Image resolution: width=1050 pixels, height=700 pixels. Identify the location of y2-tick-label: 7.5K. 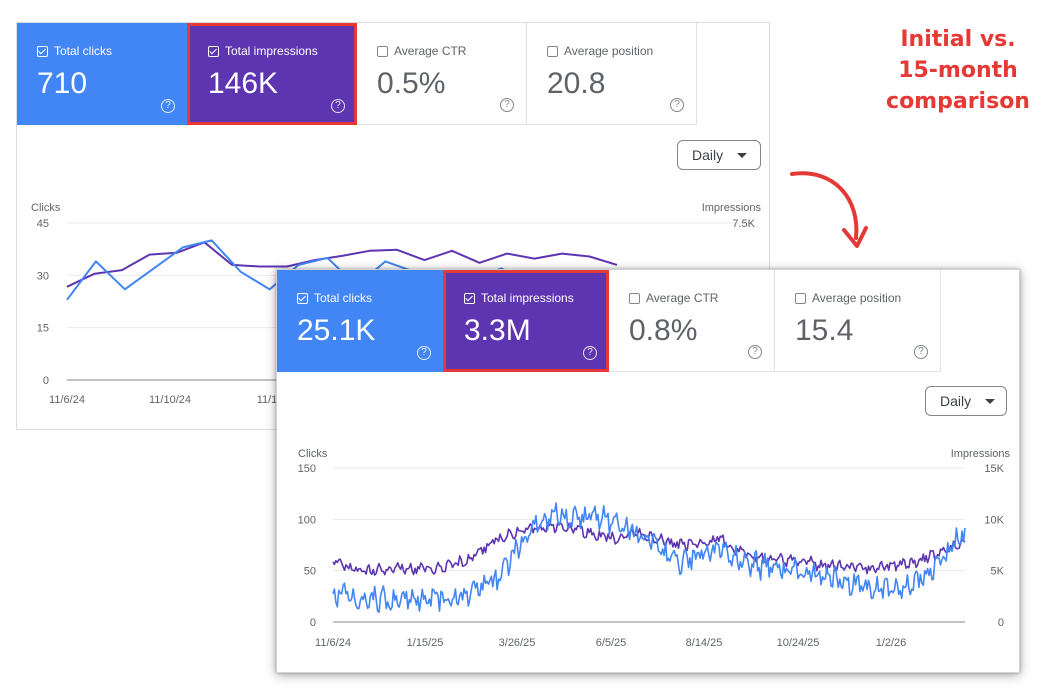
(743, 224).